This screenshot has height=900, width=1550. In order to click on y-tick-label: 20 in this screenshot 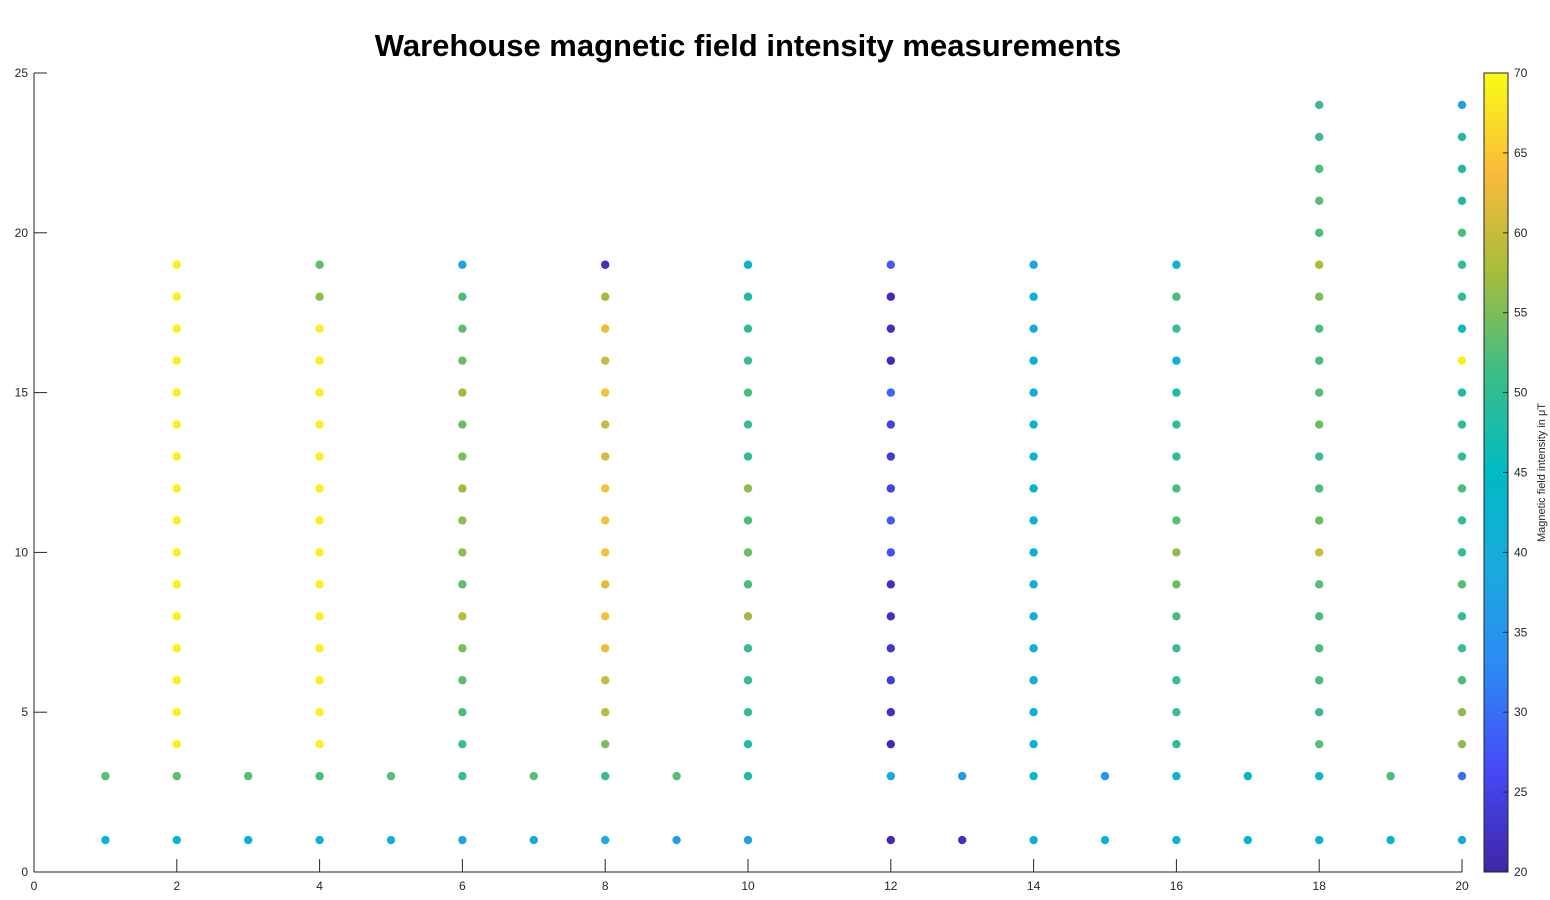, I will do `click(22, 233)`.